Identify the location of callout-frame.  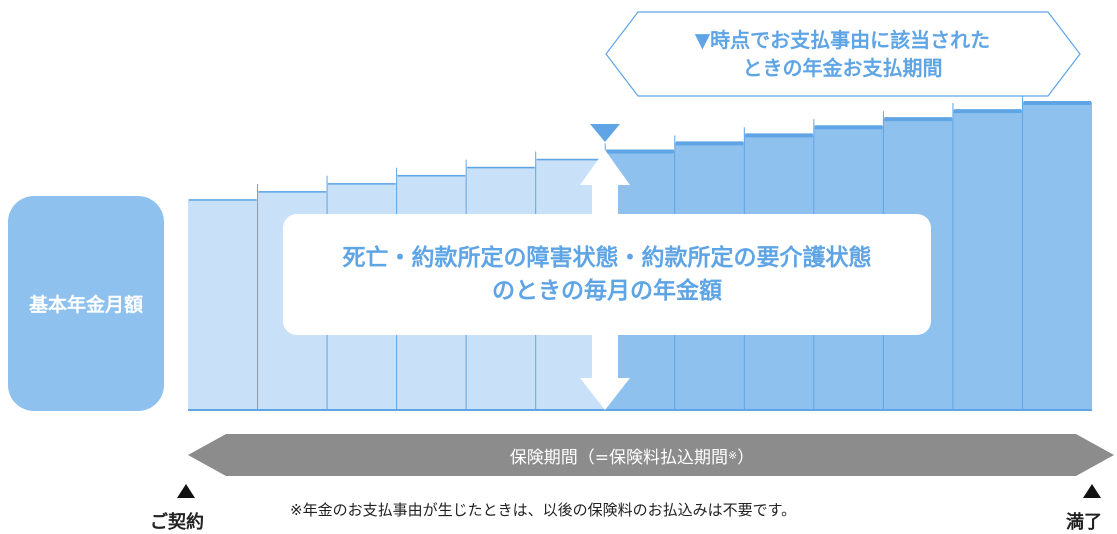
(843, 54).